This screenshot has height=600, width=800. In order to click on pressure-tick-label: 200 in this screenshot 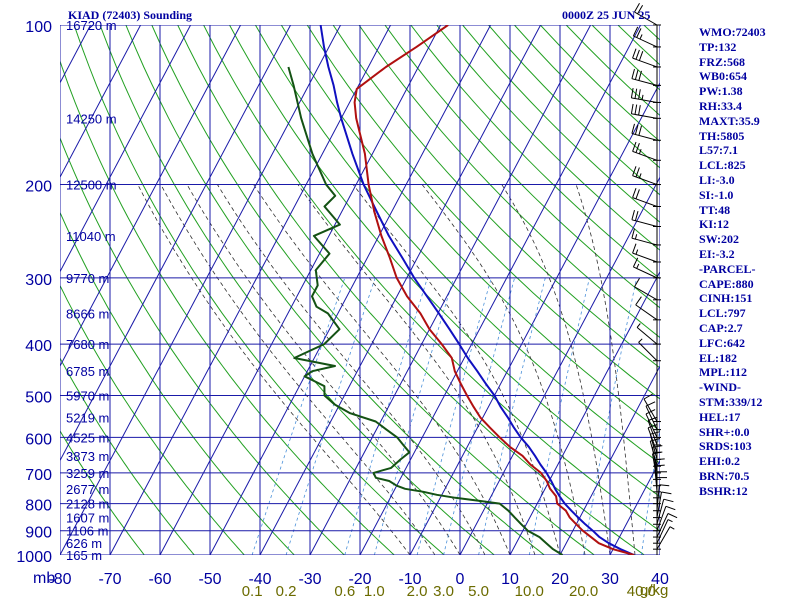, I will do `click(38, 187)`.